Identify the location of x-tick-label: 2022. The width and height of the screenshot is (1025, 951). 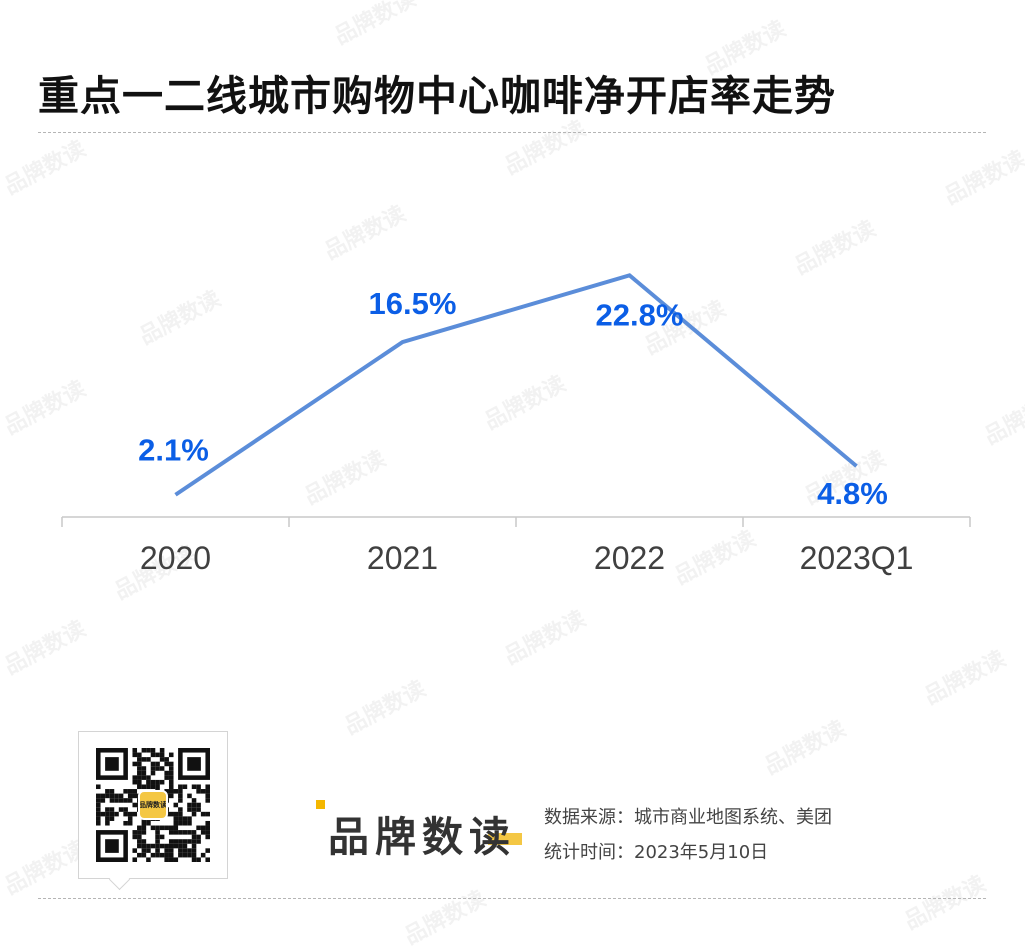
(629, 558).